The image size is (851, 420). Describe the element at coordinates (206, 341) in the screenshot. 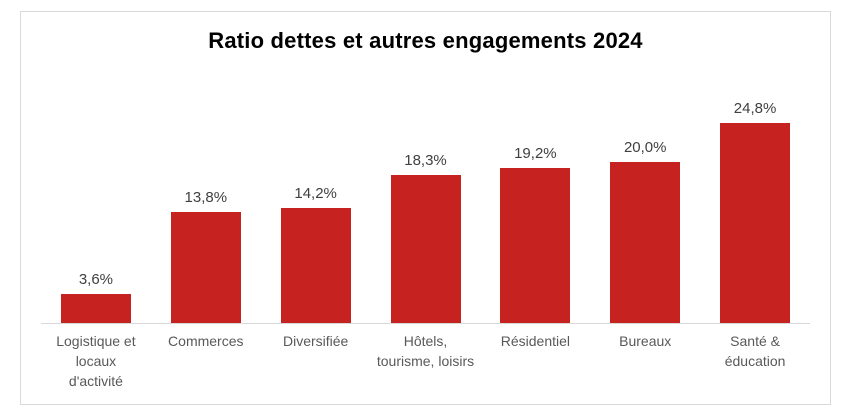

I see `category-label-text: Commerces` at that location.